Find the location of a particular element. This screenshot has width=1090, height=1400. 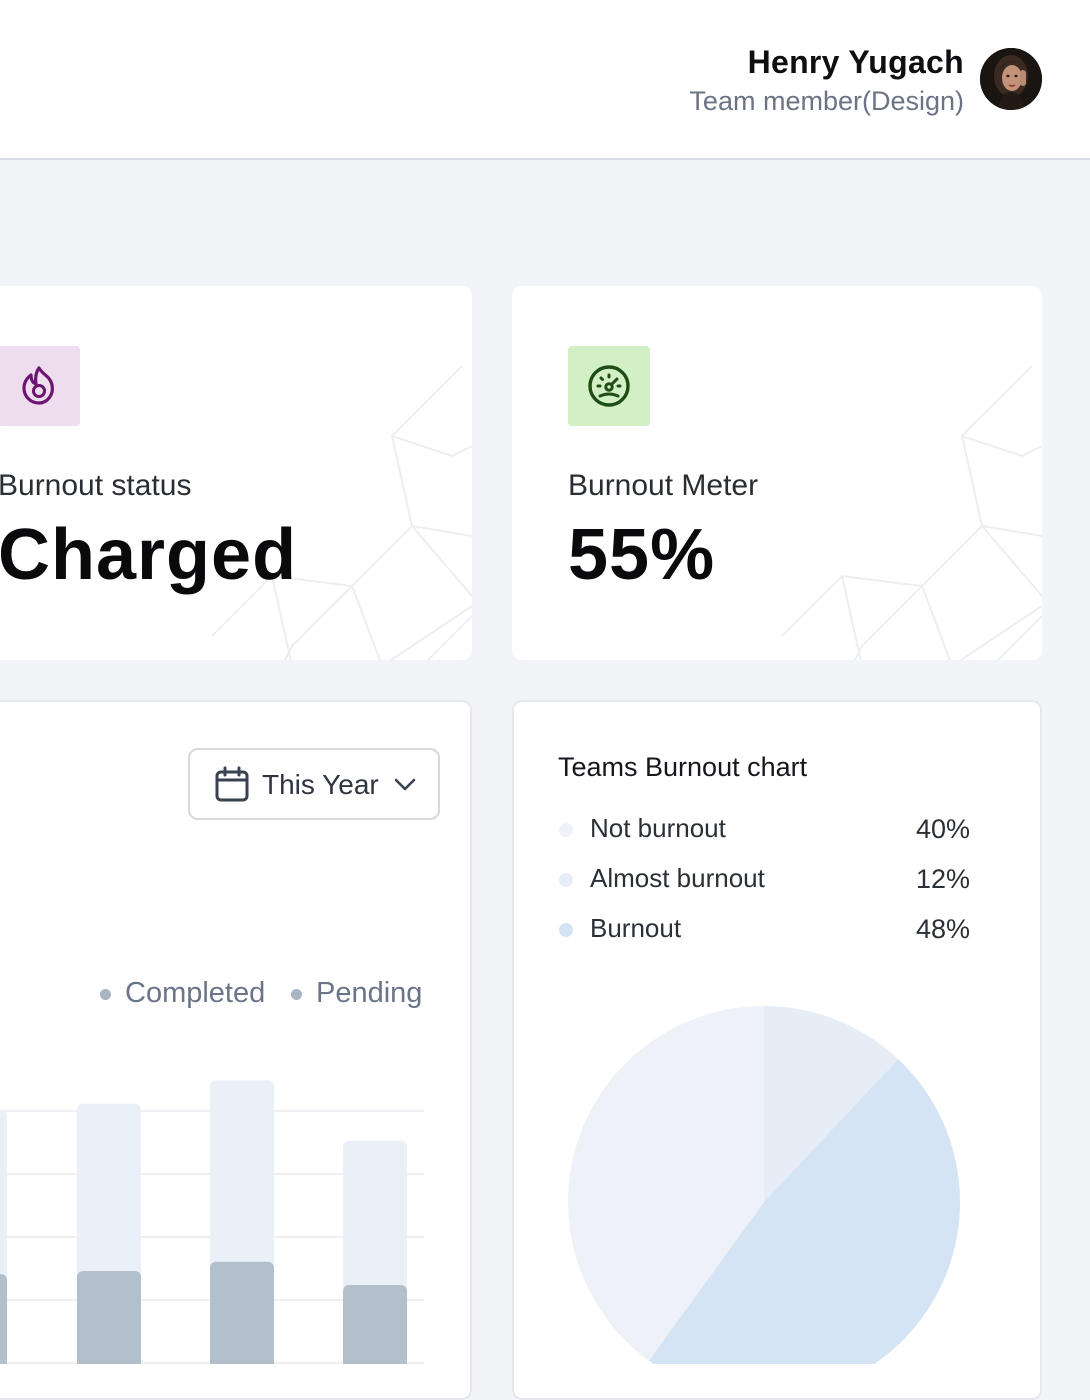

period-dropdown: This Year is located at coordinates (314, 784).